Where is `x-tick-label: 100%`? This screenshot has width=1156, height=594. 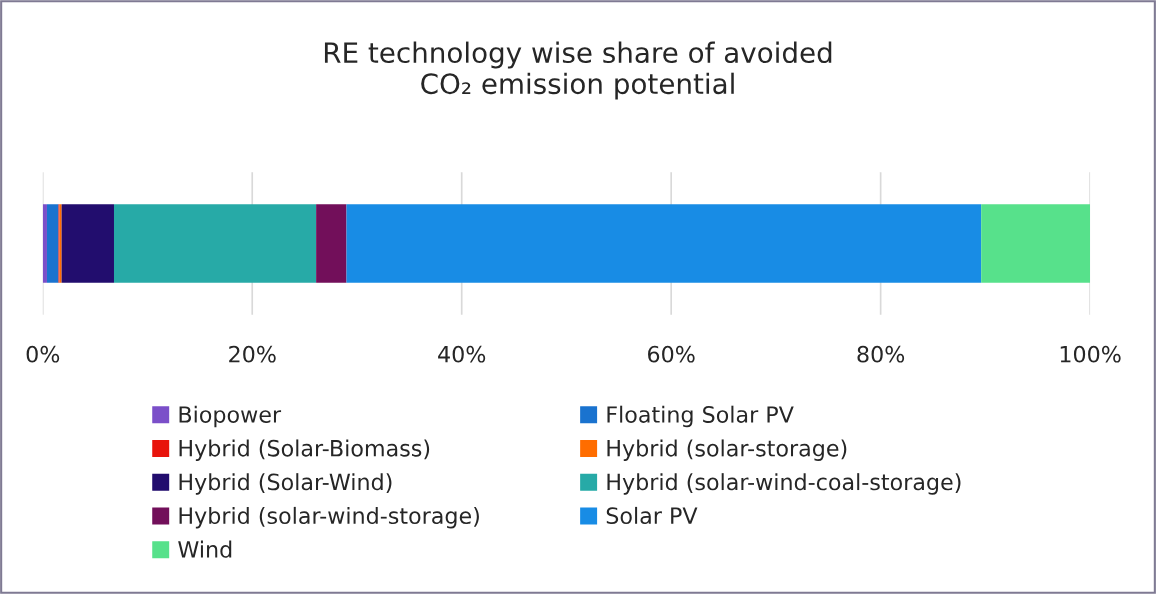 x-tick-label: 100% is located at coordinates (1090, 354).